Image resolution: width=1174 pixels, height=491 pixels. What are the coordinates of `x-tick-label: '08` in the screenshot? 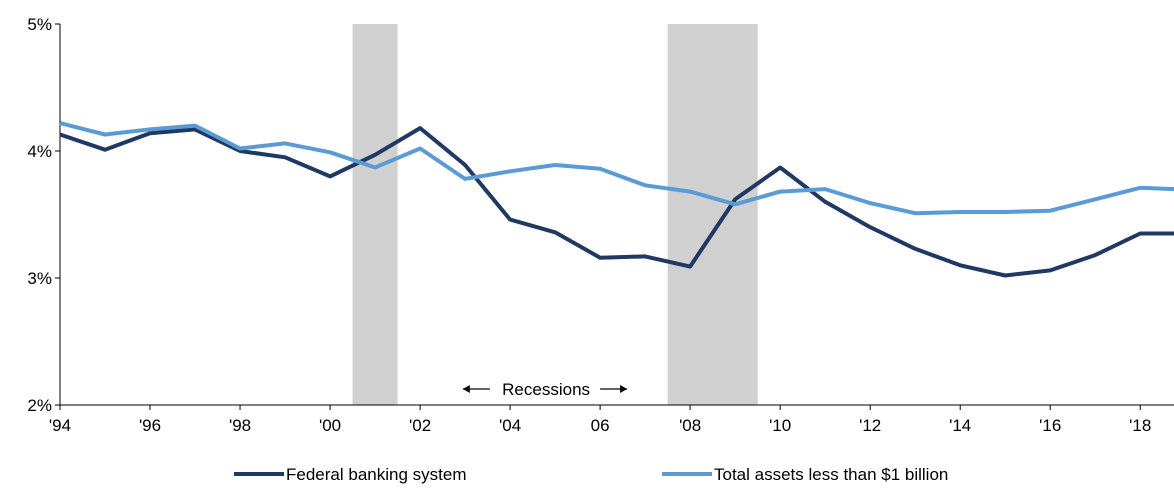 It's located at (690, 425).